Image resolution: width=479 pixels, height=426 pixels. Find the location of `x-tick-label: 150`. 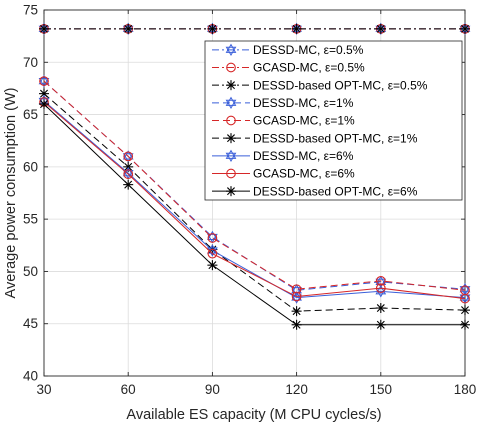

x-tick-label: 150 is located at coordinates (381, 389).